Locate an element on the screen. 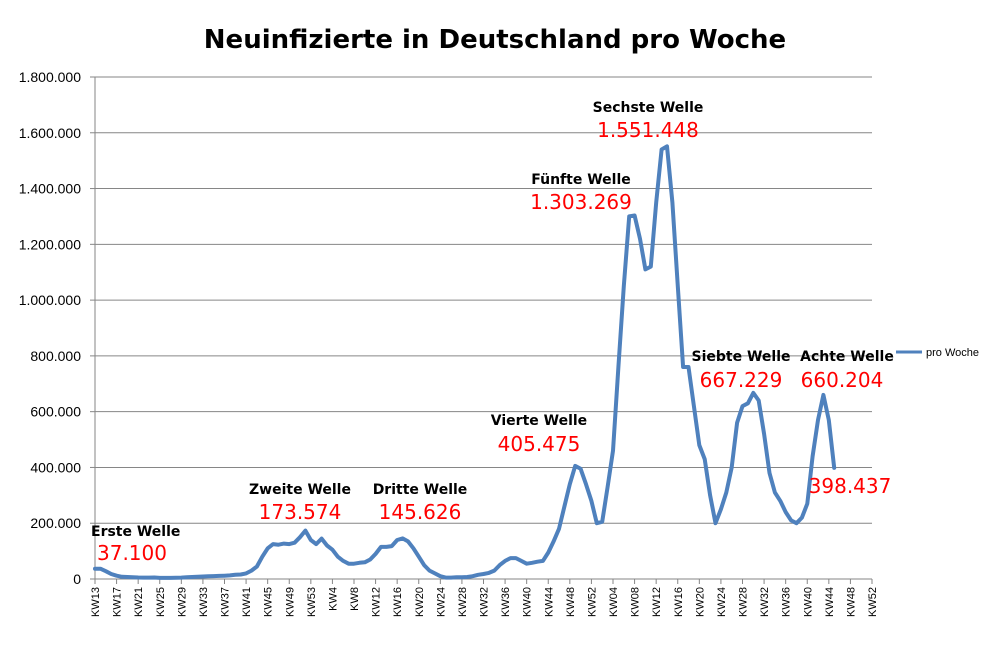 The height and width of the screenshot is (653, 995). wave-value: 145.626 is located at coordinates (420, 512).